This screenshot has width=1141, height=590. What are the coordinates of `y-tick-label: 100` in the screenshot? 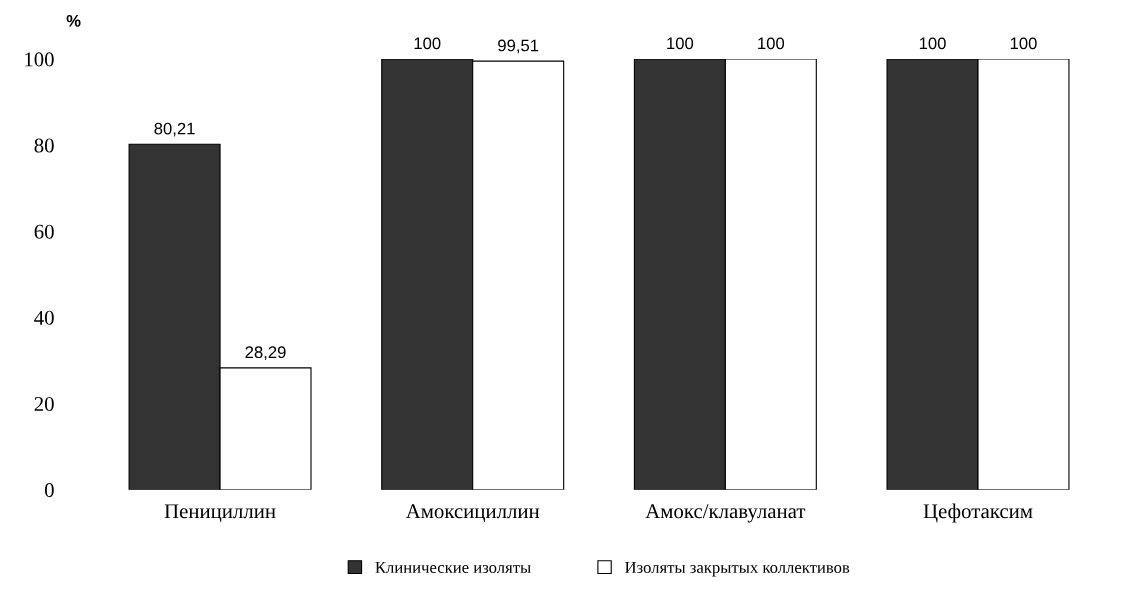 It's located at (39, 59).